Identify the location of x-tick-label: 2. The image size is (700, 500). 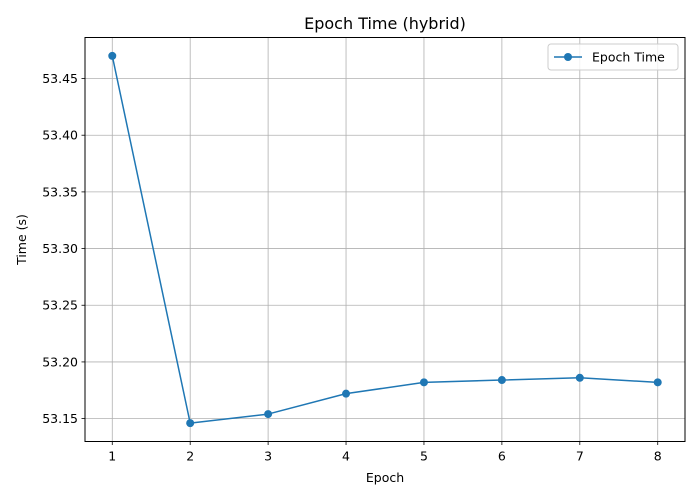
(190, 456).